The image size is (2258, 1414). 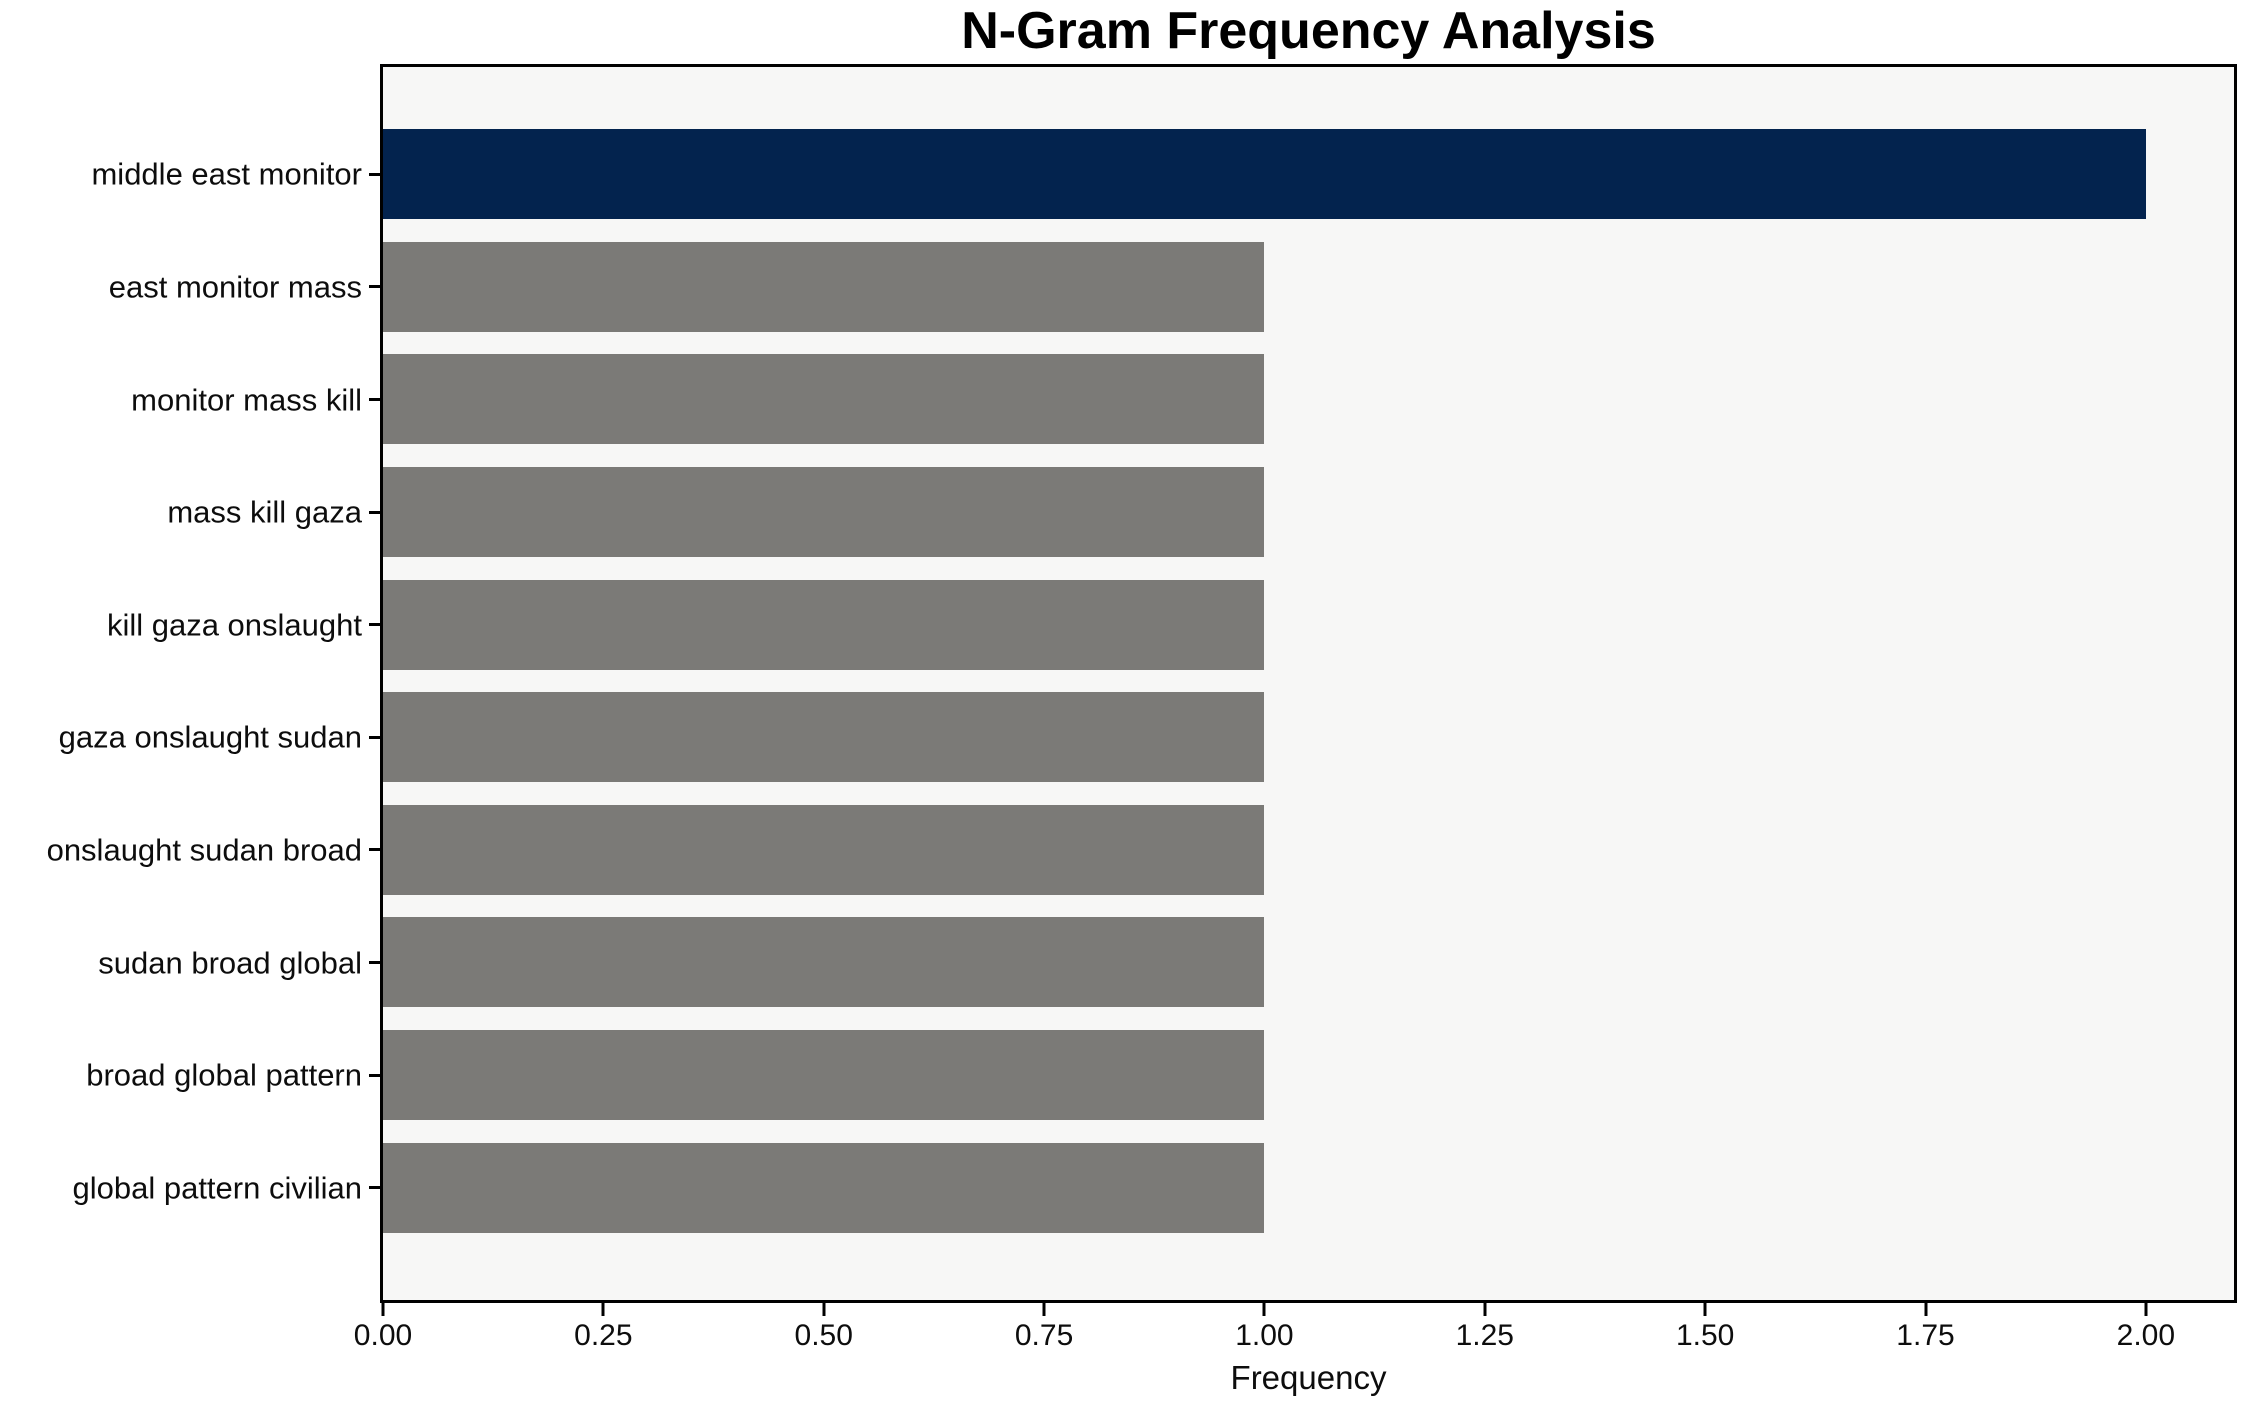 I want to click on x-tick-label: 0.25, so click(x=603, y=1335).